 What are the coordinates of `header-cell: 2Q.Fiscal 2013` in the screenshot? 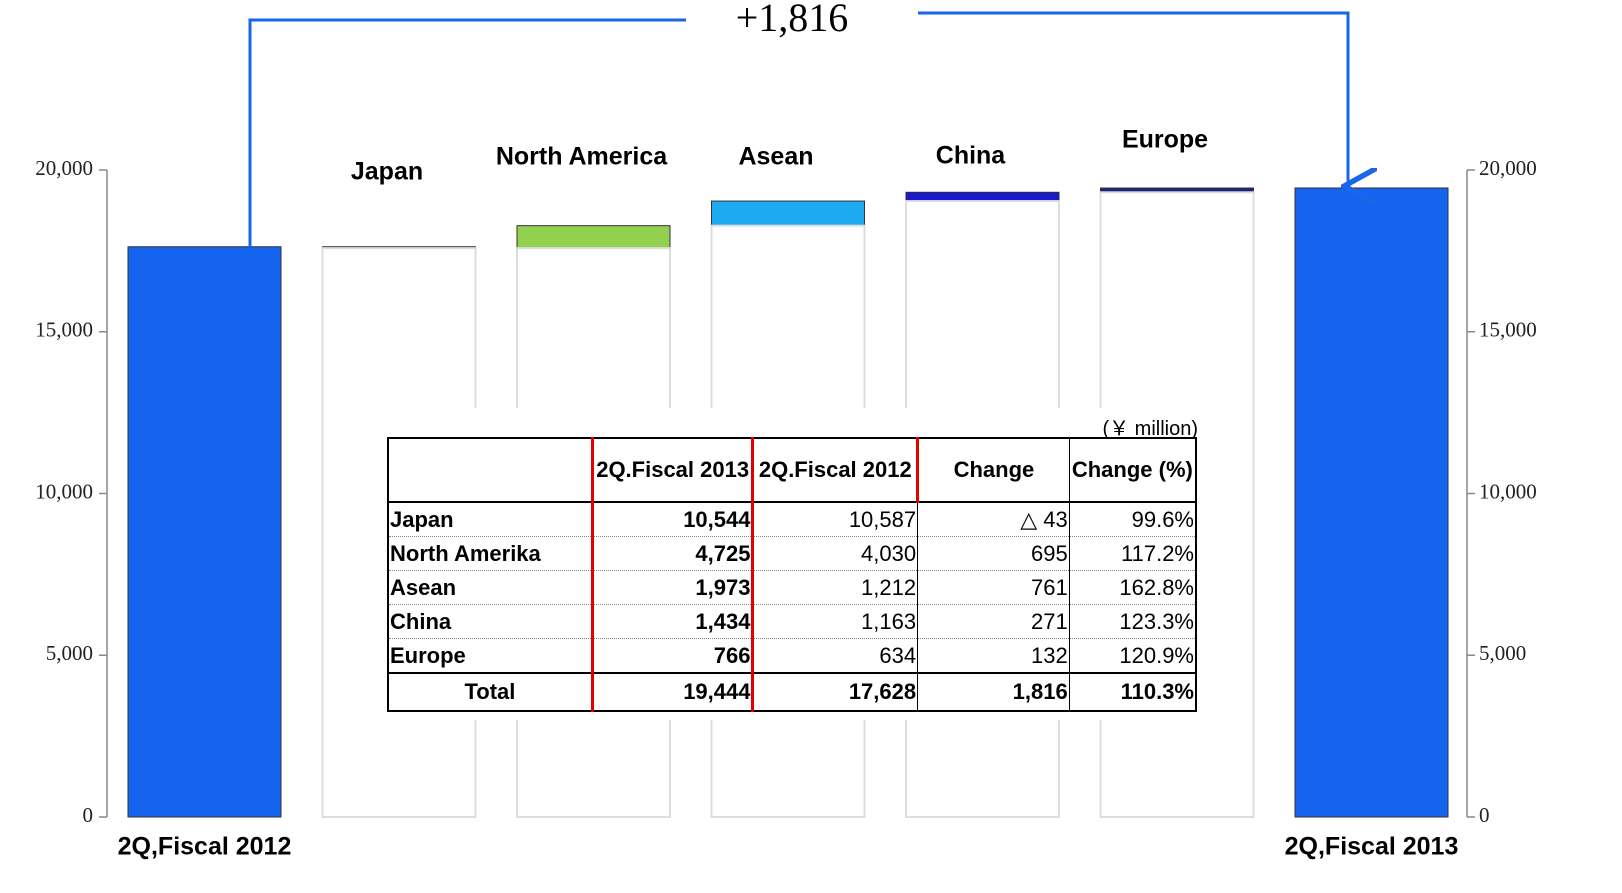 It's located at (672, 470).